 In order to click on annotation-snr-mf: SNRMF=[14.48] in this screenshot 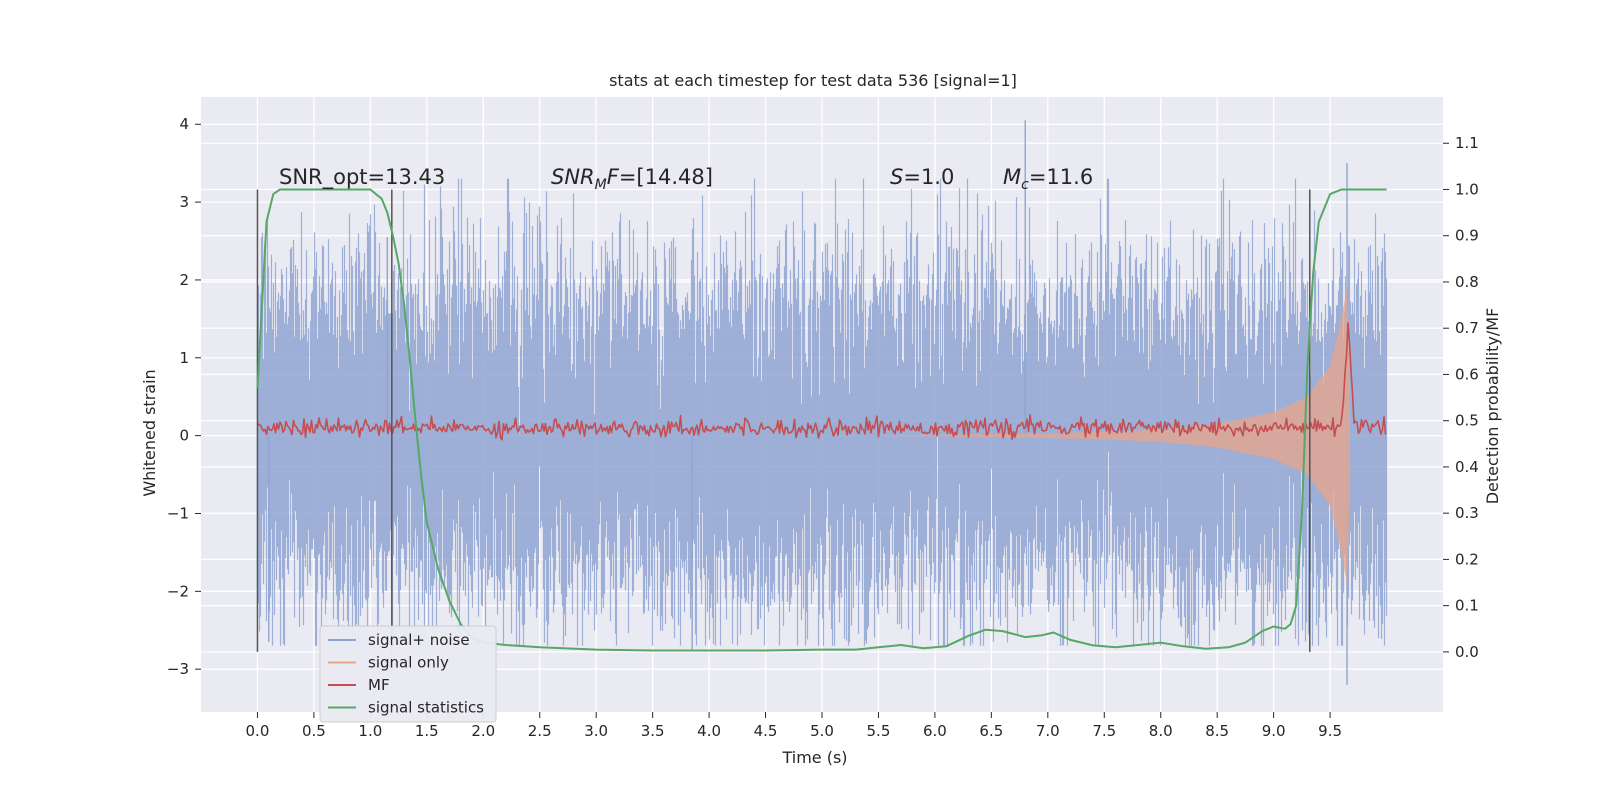, I will do `click(632, 179)`.